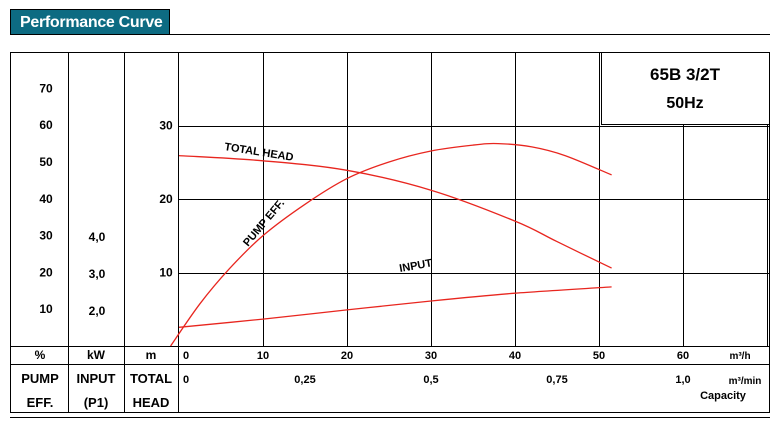 This screenshot has width=780, height=427. Describe the element at coordinates (745, 381) in the screenshot. I see `x-unit-m3min: m³/min` at that location.